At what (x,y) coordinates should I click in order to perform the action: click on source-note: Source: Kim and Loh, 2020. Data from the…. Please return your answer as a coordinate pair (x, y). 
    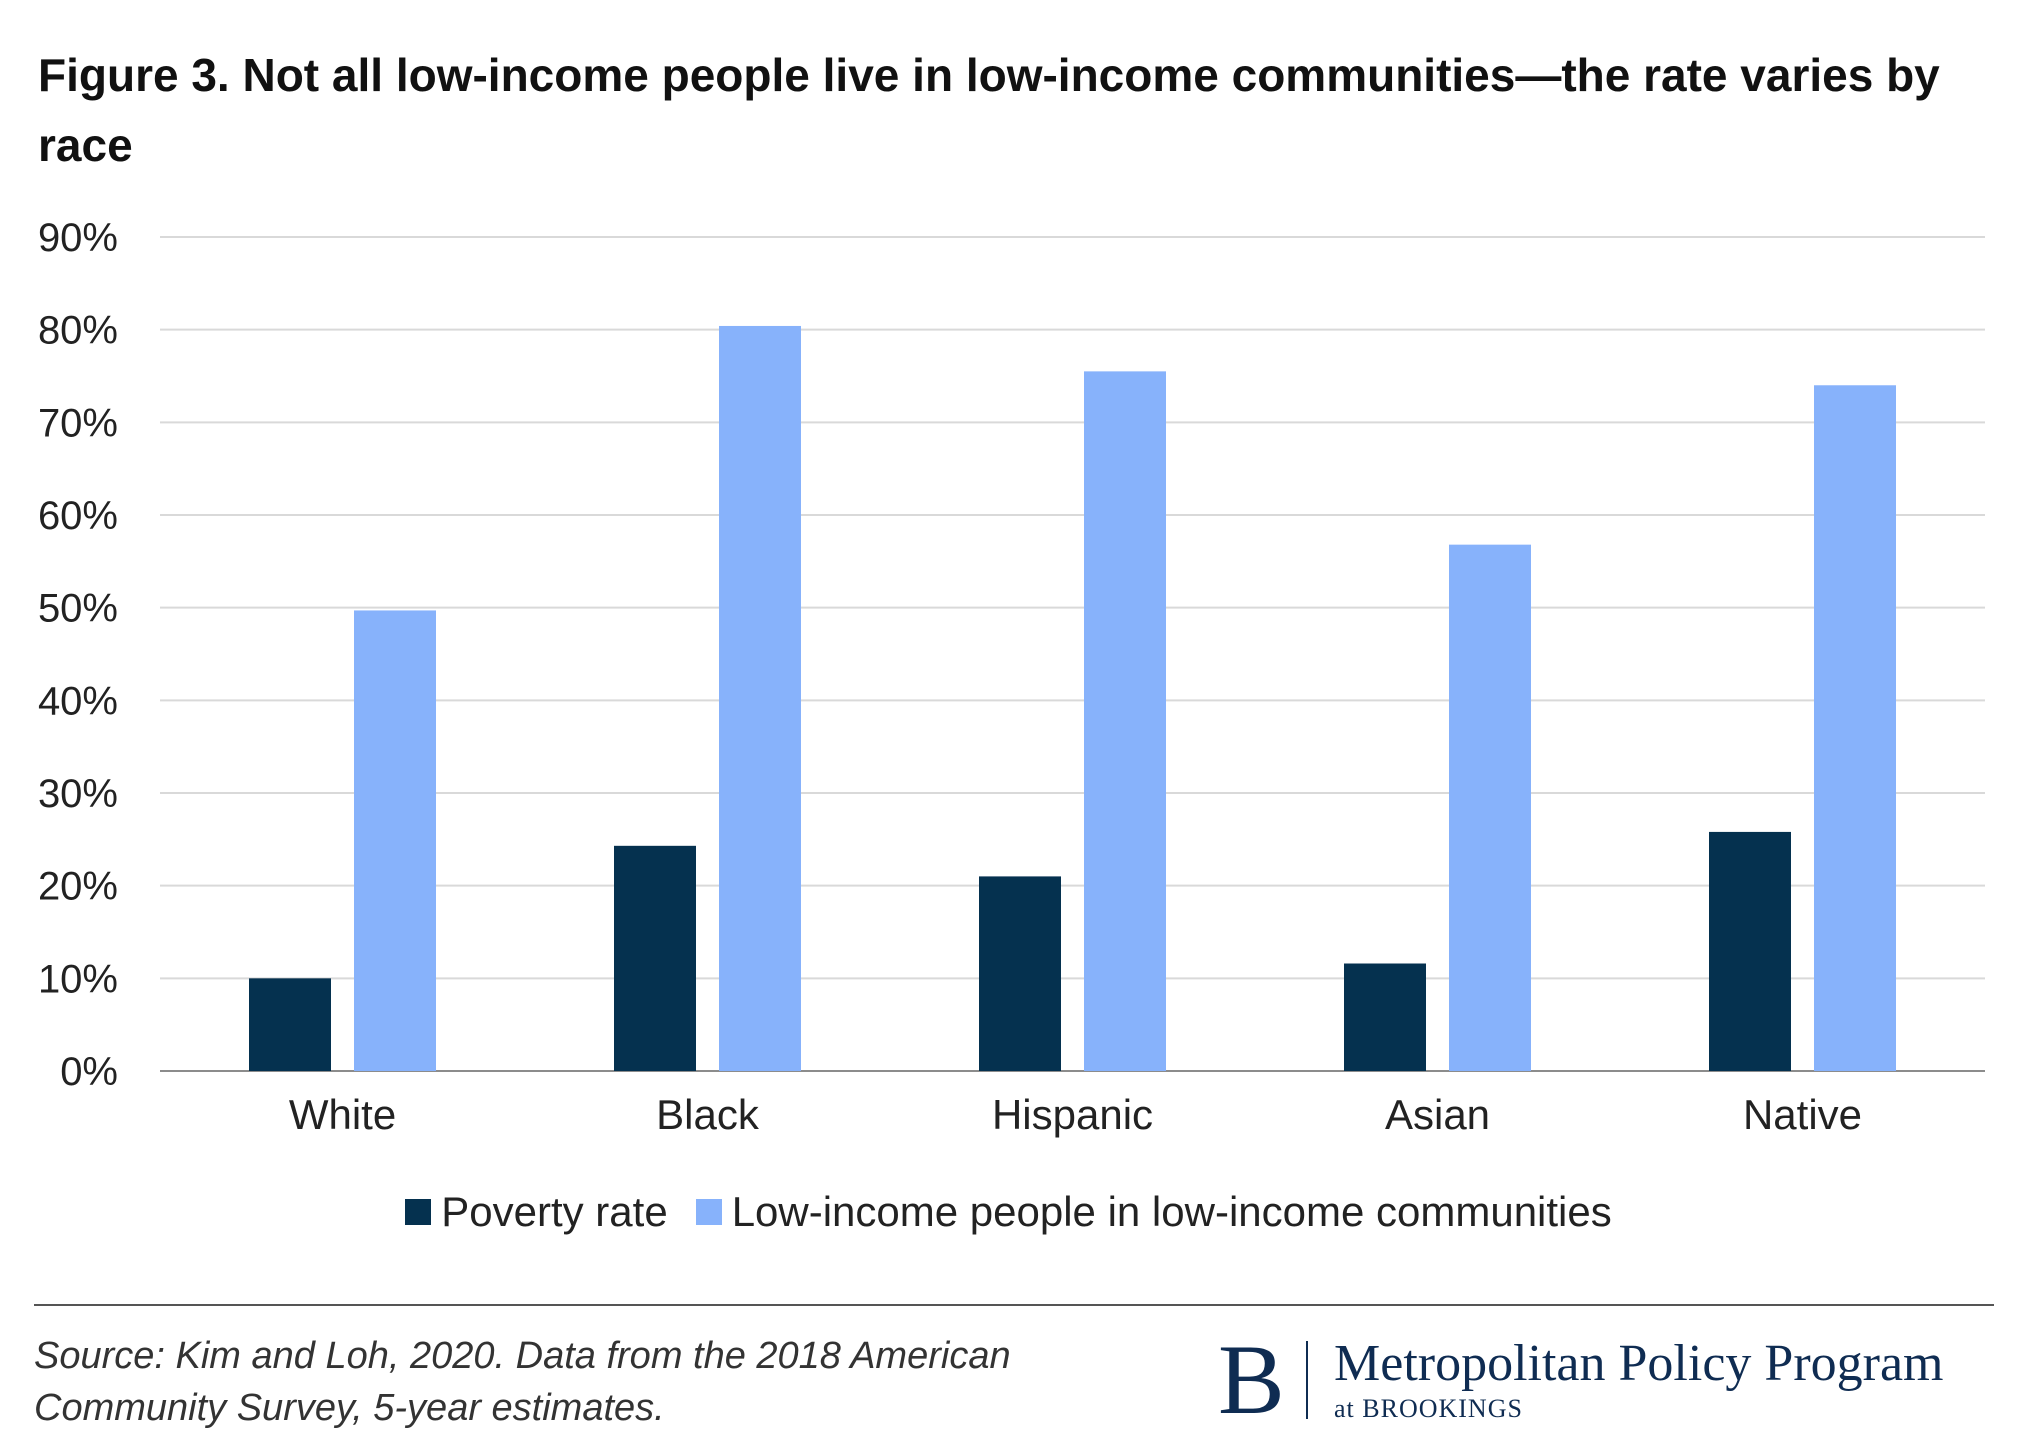
    Looking at the image, I should click on (522, 1382).